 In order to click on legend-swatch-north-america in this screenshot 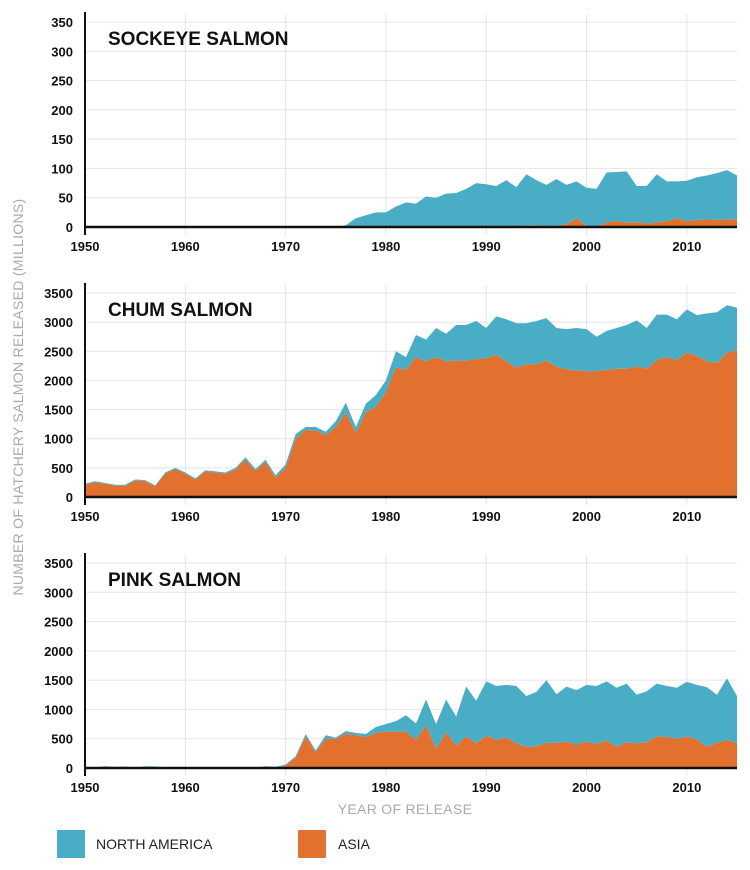, I will do `click(71, 844)`.